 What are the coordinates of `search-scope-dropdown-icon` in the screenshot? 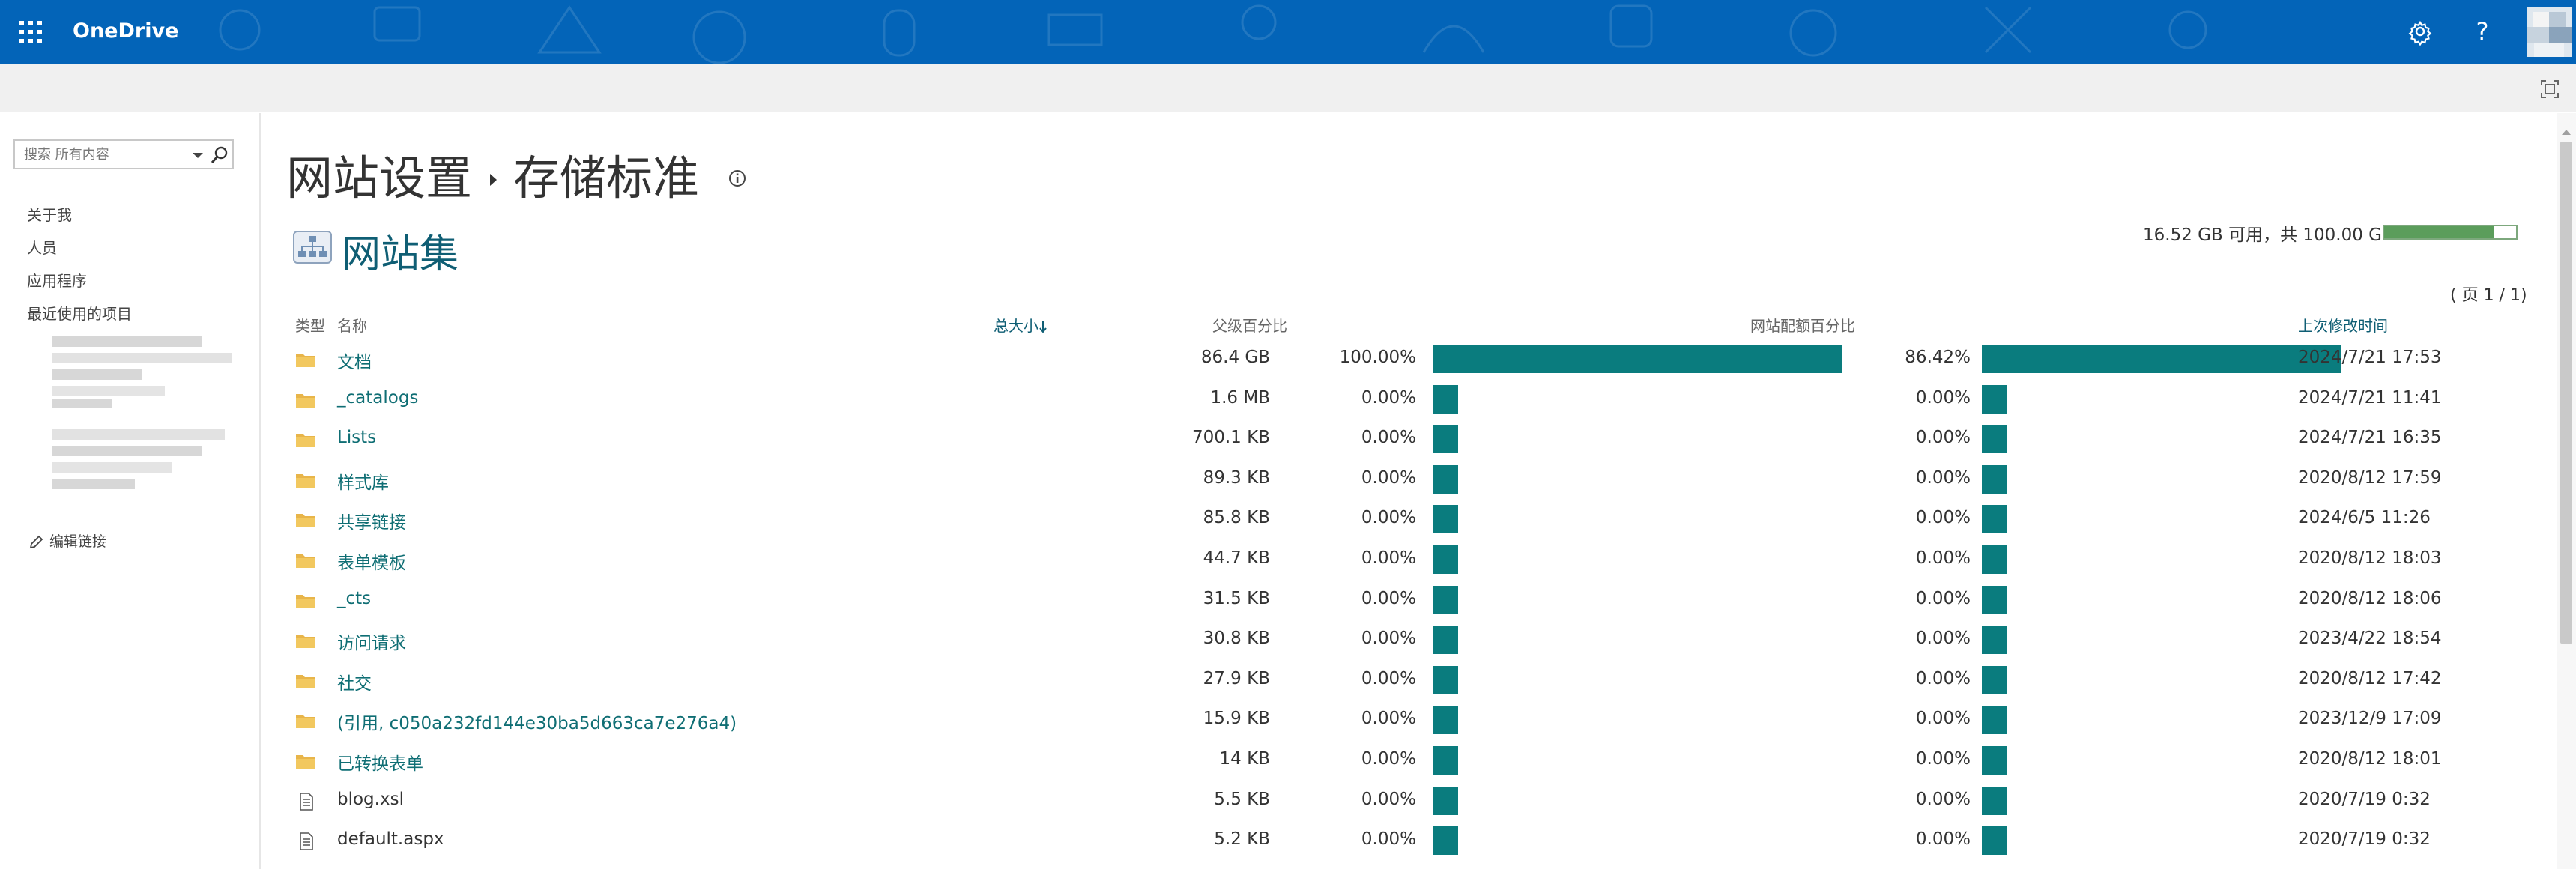 It's located at (198, 155).